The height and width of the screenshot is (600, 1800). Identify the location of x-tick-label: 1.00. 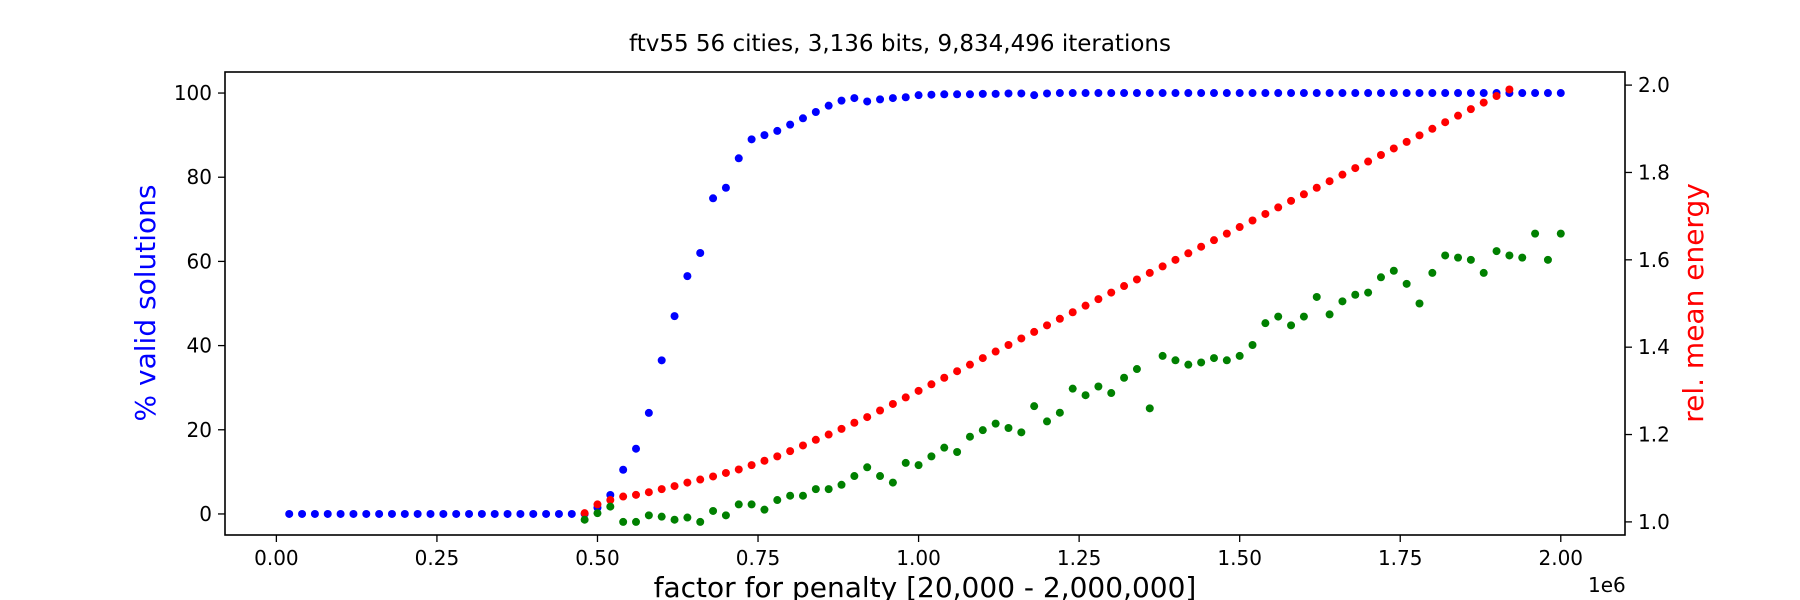
(918, 558).